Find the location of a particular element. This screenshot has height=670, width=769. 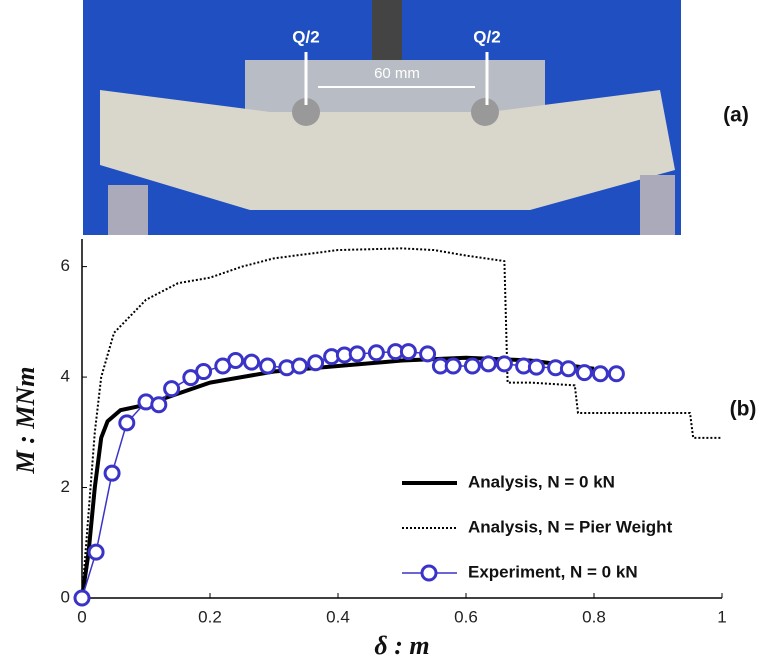

y-tick-label: 0 is located at coordinates (65, 596).